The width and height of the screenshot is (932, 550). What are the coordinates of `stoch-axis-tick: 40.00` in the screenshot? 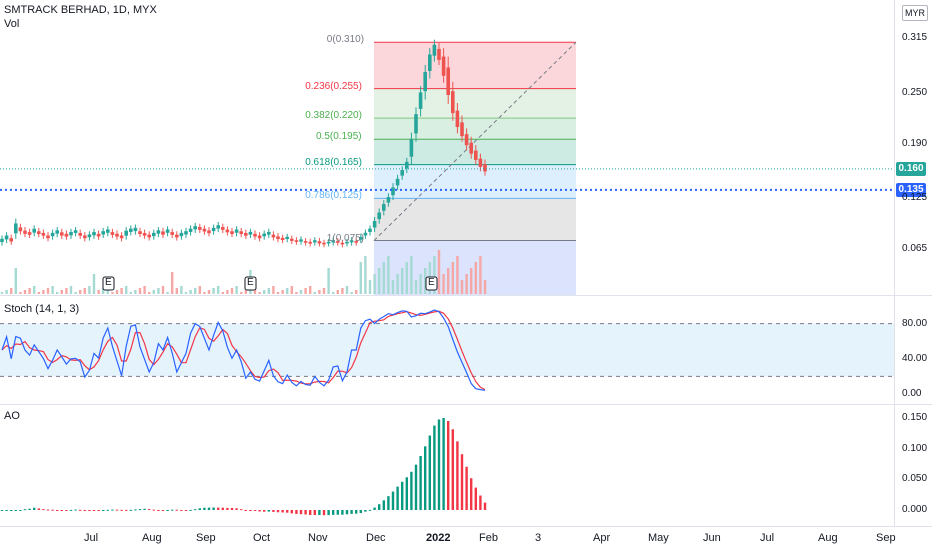 It's located at (915, 358).